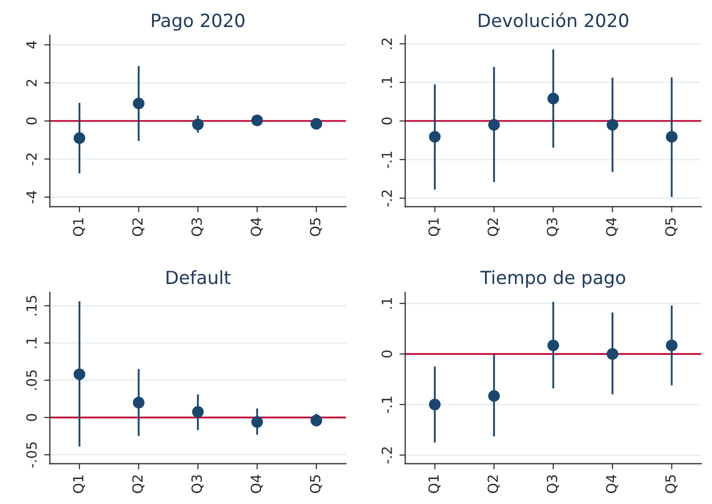  I want to click on y-tick-label: 2, so click(31, 83).